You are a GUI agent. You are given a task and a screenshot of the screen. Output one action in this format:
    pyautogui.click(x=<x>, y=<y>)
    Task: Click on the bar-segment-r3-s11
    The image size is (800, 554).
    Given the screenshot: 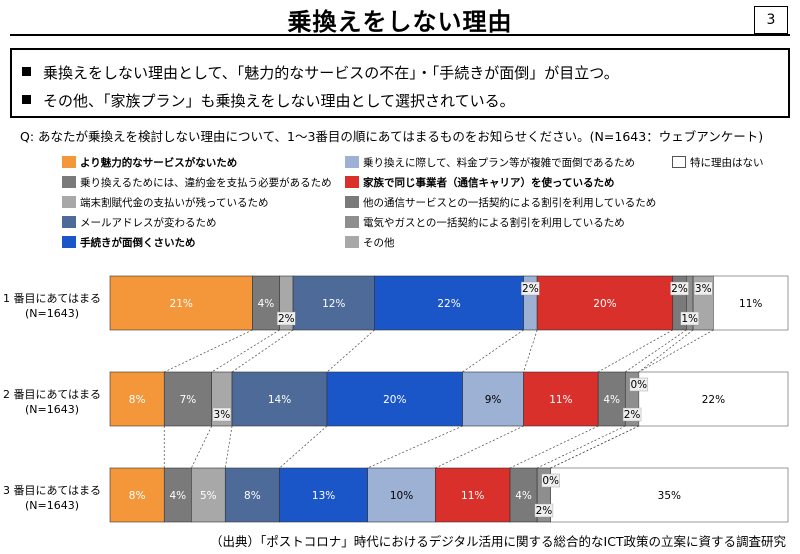 What is the action you would take?
    pyautogui.click(x=669, y=495)
    